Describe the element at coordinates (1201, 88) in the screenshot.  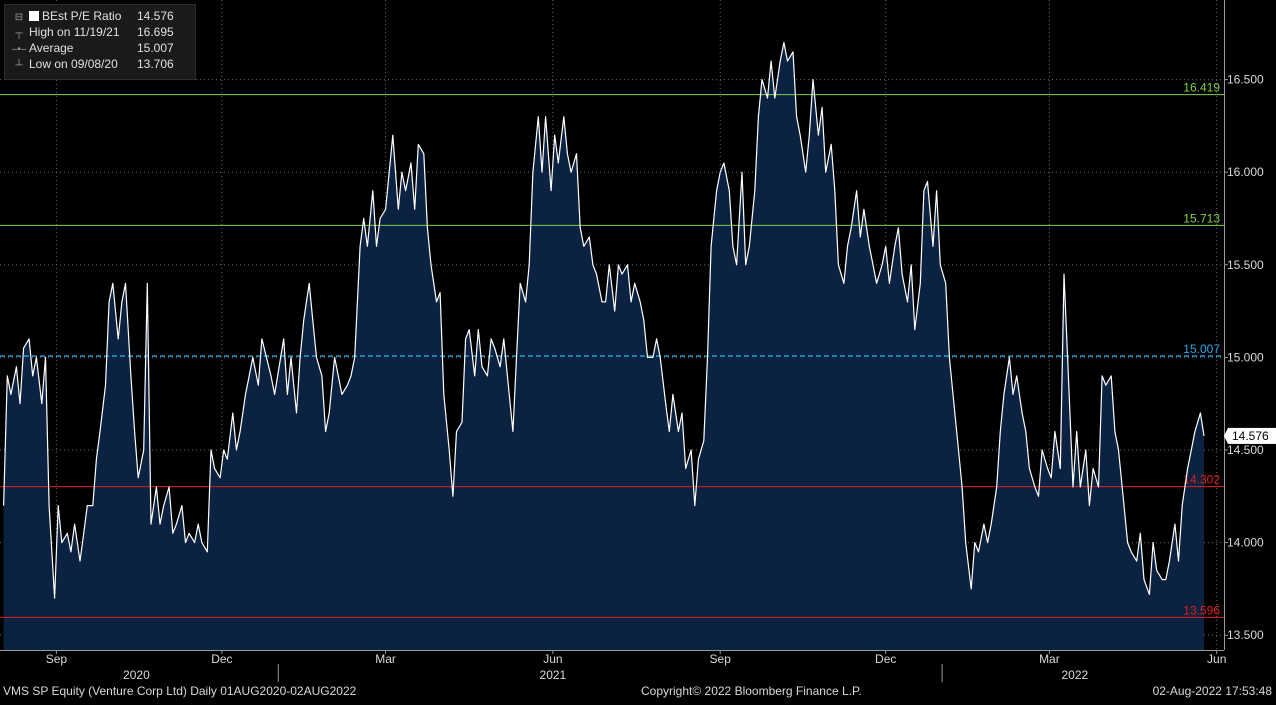
I see `reference-line-label: 16.419` at that location.